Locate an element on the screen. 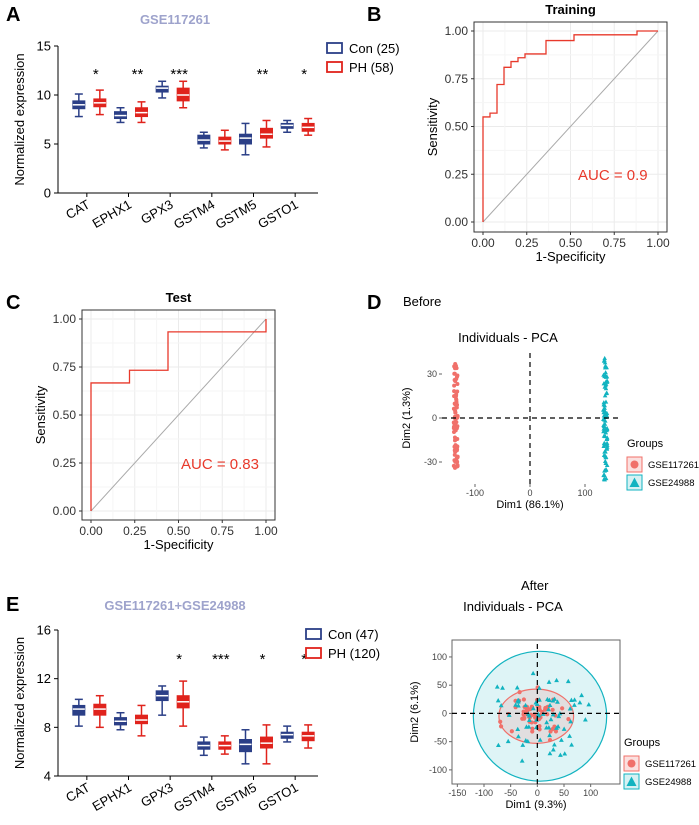 The image size is (699, 825). y-axis-label: Sensitivity is located at coordinates (432, 126).